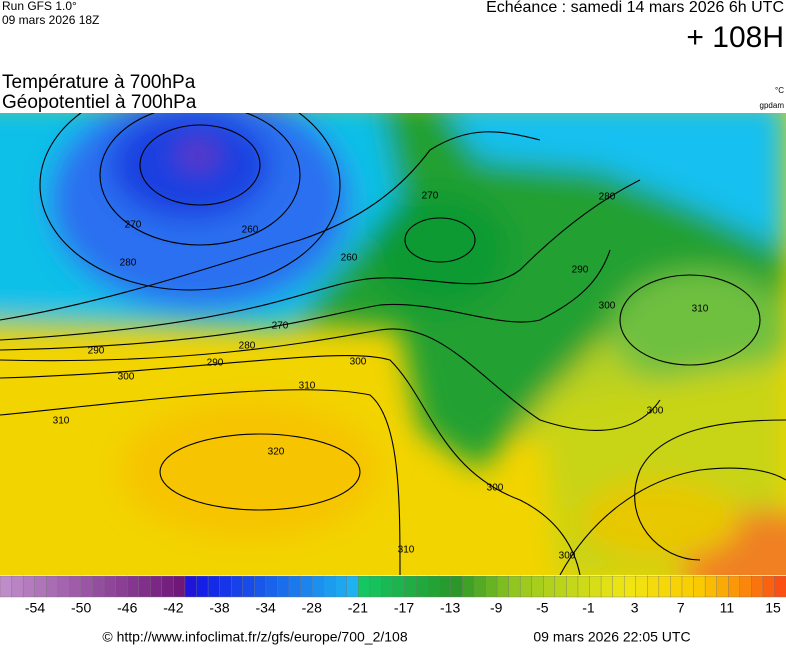 This screenshot has width=786, height=648. What do you see at coordinates (611, 637) in the screenshot?
I see `footer-generated: 09 mars 2026 22:05 UTC` at bounding box center [611, 637].